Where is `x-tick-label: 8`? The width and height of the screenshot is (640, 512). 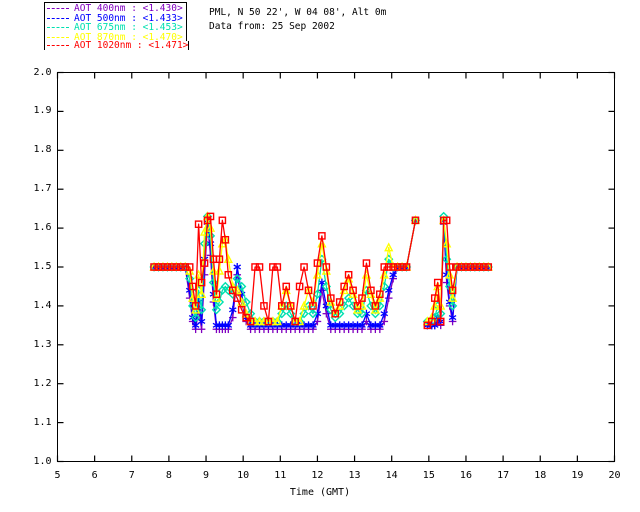 x-tick-label: 8 is located at coordinates (168, 475).